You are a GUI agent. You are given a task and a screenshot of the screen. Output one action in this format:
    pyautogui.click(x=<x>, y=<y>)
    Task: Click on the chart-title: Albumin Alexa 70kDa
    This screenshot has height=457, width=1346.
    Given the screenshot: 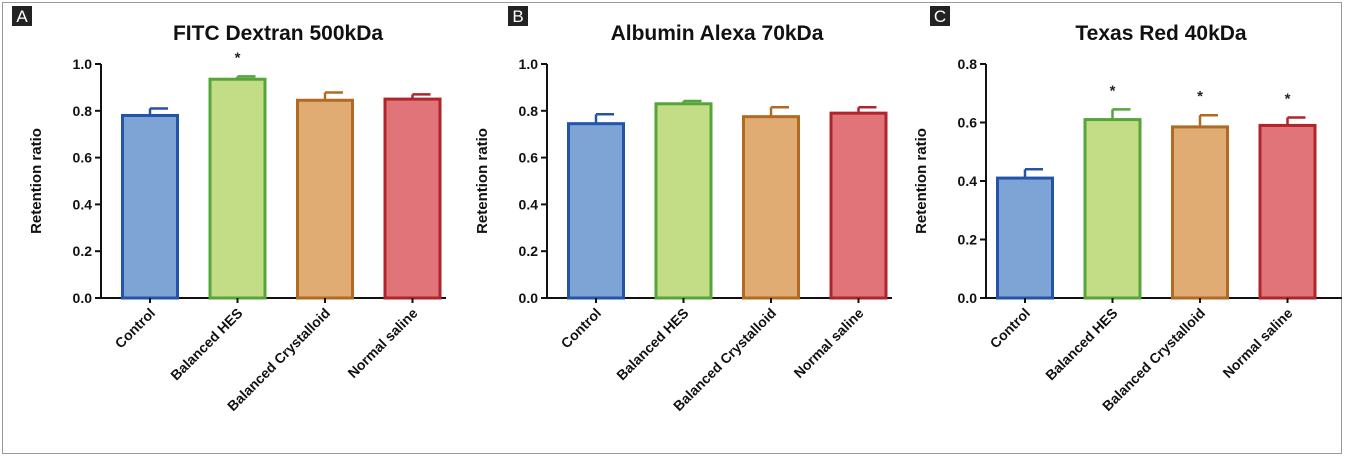 What is the action you would take?
    pyautogui.click(x=717, y=33)
    